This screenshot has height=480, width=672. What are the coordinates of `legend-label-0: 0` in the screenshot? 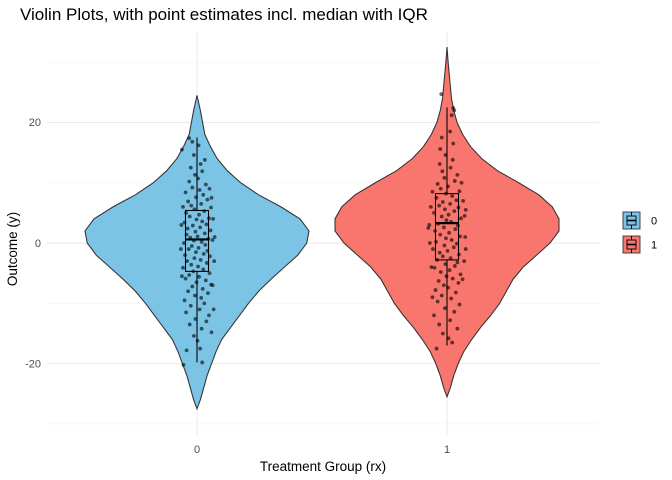 It's located at (654, 222).